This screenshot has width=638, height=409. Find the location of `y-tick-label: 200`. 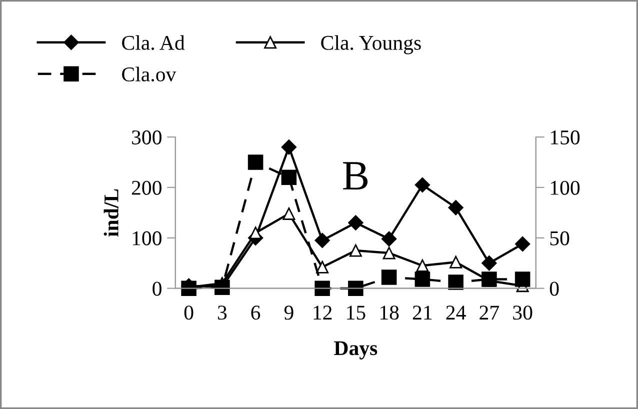

y-tick-label: 200 is located at coordinates (147, 187).